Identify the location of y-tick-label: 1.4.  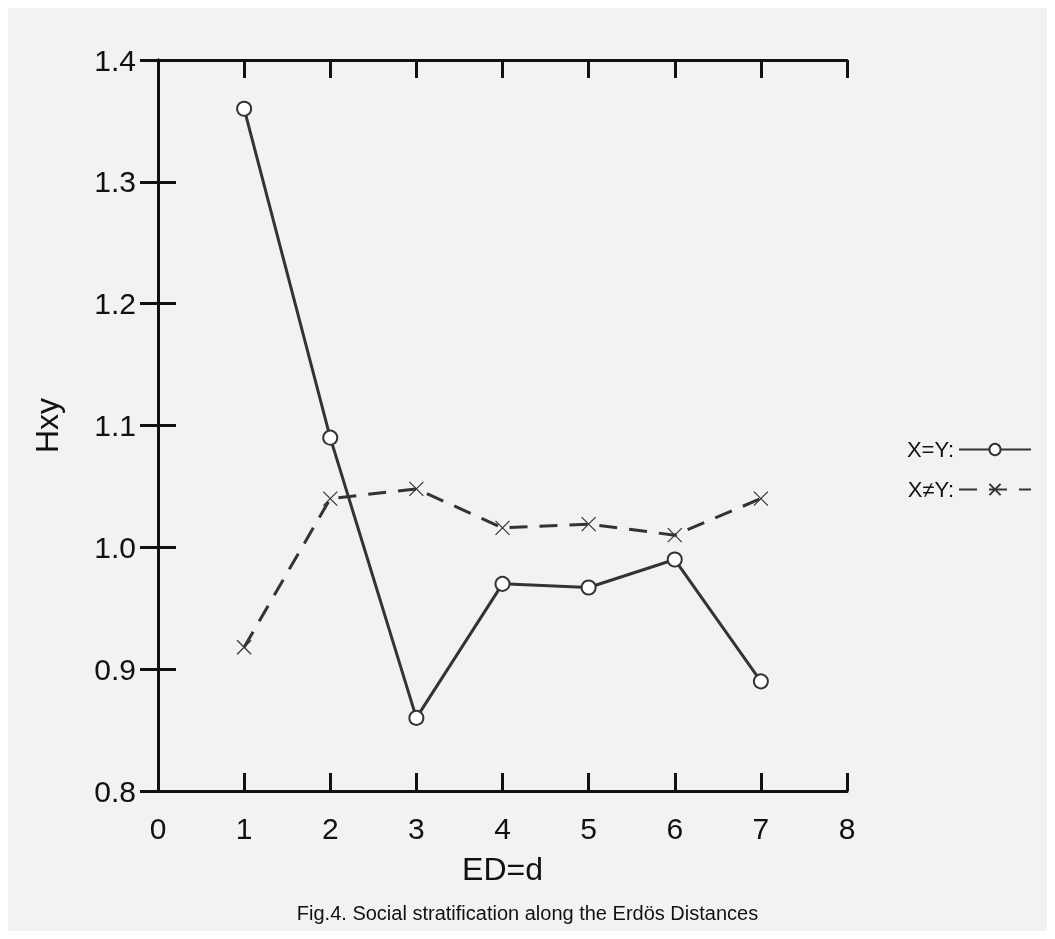
(115, 60).